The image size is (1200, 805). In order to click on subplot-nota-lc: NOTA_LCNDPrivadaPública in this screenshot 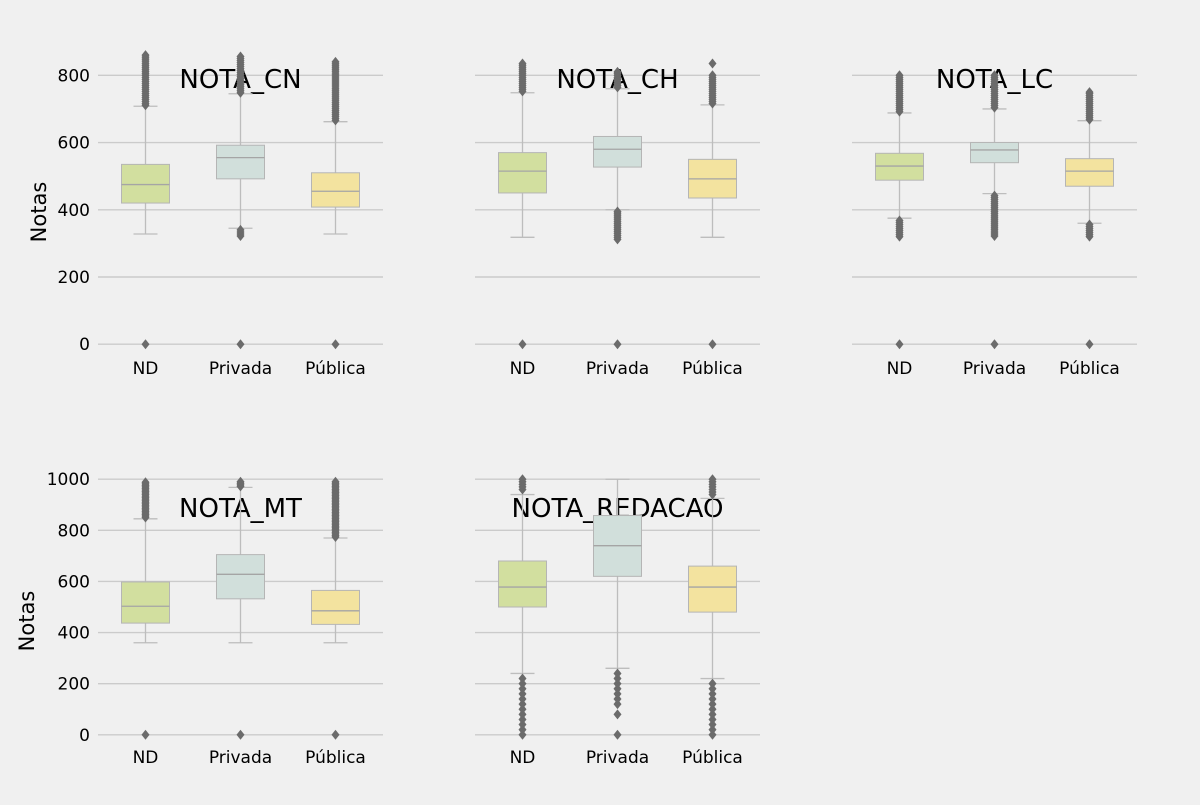, I will do `click(994, 222)`.